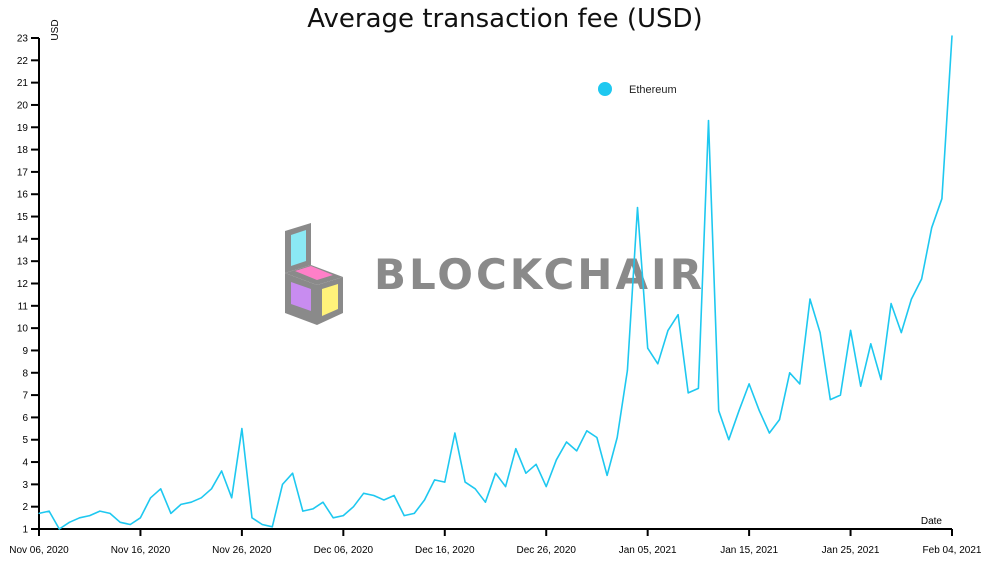  Describe the element at coordinates (141, 550) in the screenshot. I see `x-tick-label: Nov 16, 2020` at that location.